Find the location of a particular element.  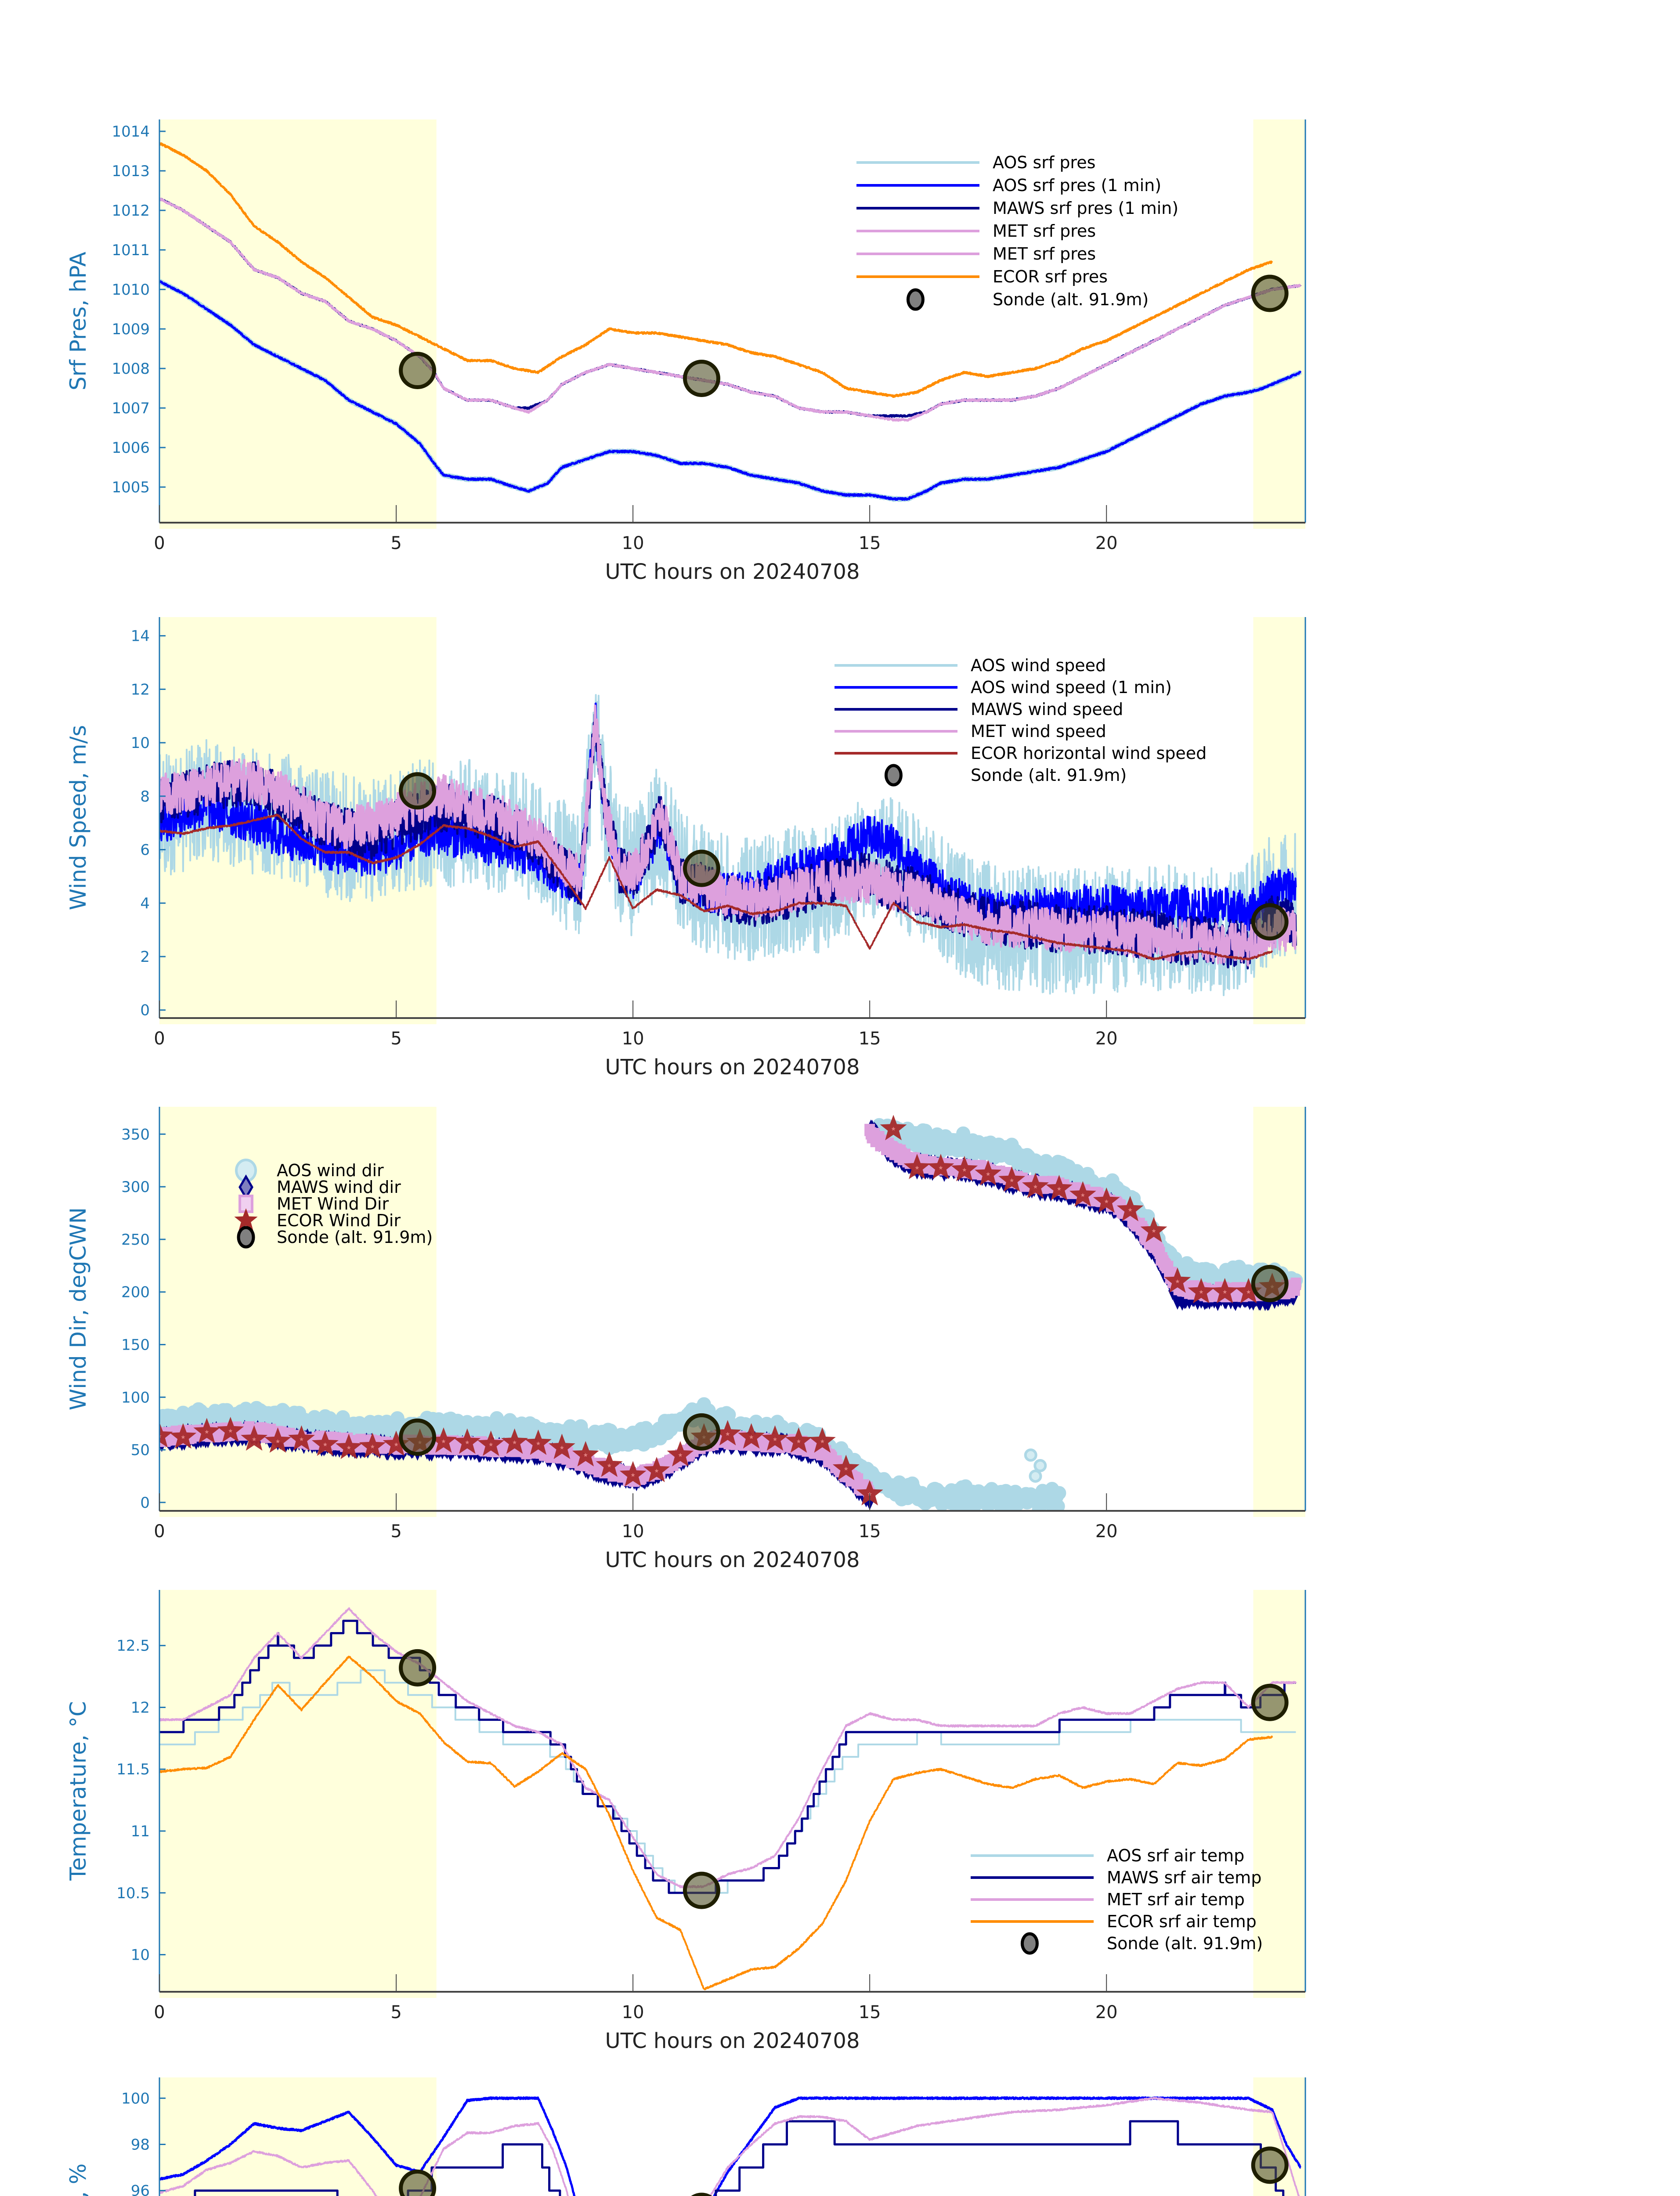

y-tick-label: 1005 is located at coordinates (131, 487).